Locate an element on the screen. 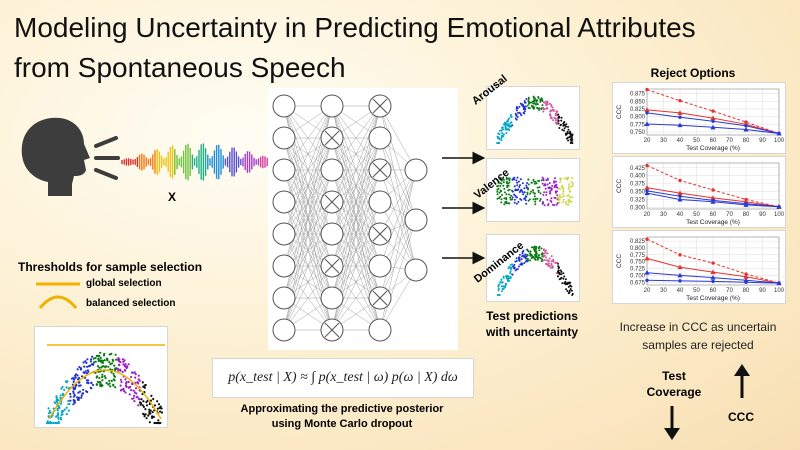  y-tick-label: 0.400 is located at coordinates (638, 177).